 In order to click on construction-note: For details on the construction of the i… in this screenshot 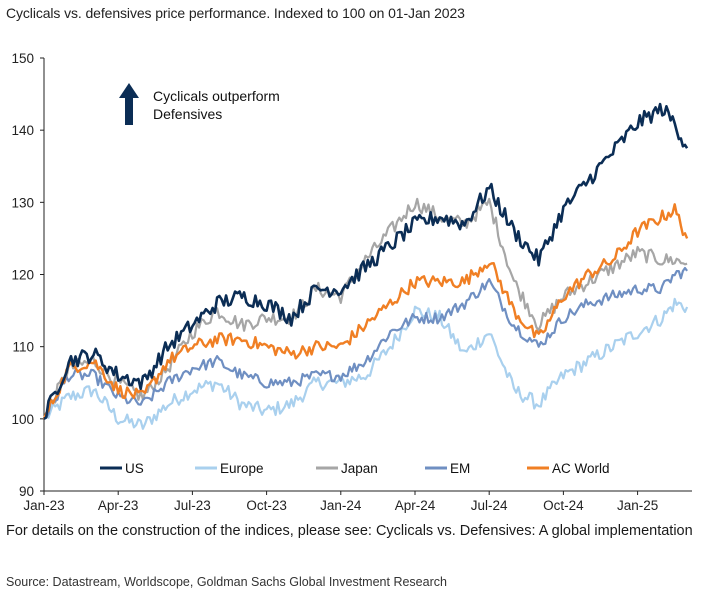, I will do `click(349, 531)`.